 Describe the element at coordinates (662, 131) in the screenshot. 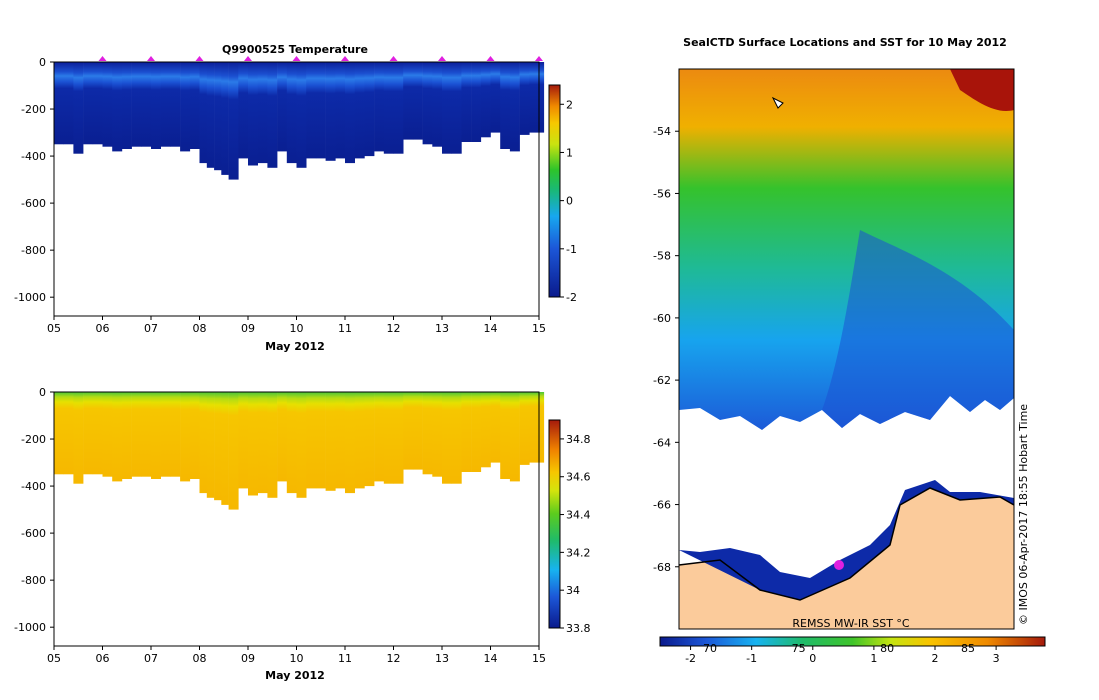

I see `lat-tick-label: -54` at that location.